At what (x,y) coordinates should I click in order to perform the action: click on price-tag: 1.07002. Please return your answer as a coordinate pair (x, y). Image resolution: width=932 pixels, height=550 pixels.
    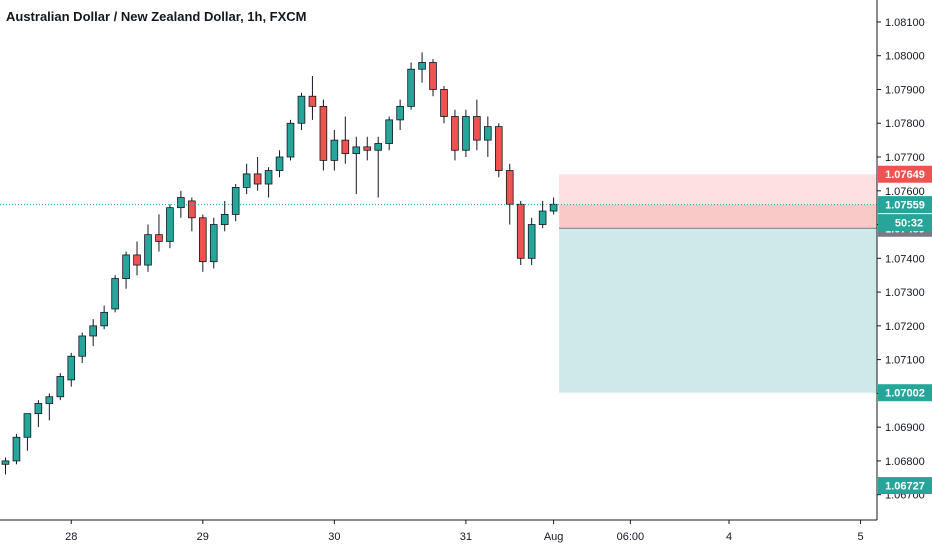
    Looking at the image, I should click on (905, 393).